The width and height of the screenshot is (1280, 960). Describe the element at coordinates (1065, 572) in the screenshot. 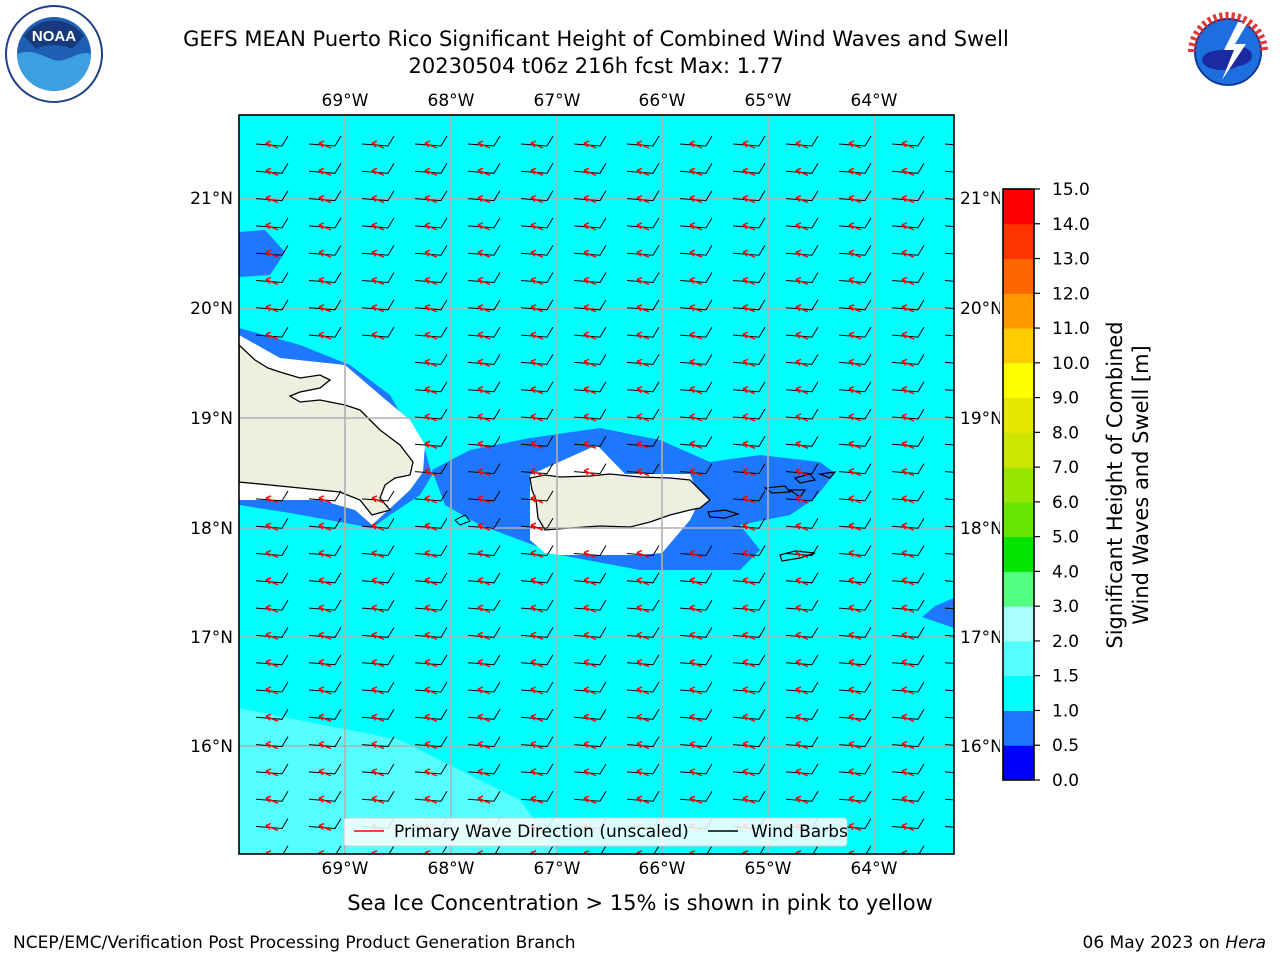

I see `colorbar-tick-label: 4.0` at that location.